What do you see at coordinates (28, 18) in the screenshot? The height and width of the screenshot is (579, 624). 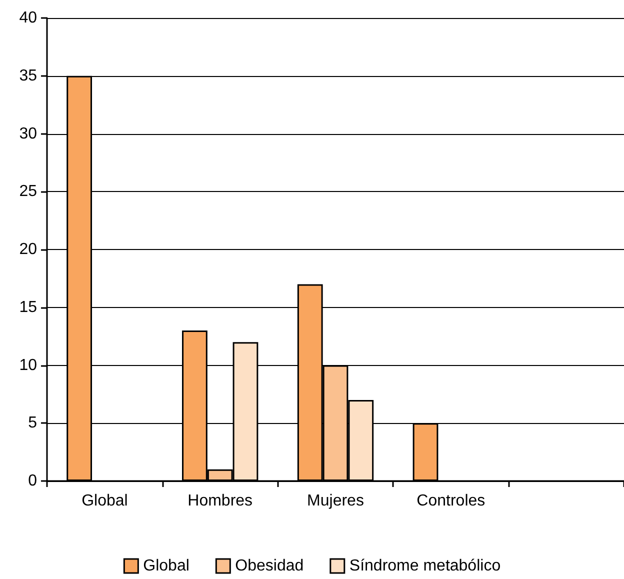 I see `y-tick-label: 40` at bounding box center [28, 18].